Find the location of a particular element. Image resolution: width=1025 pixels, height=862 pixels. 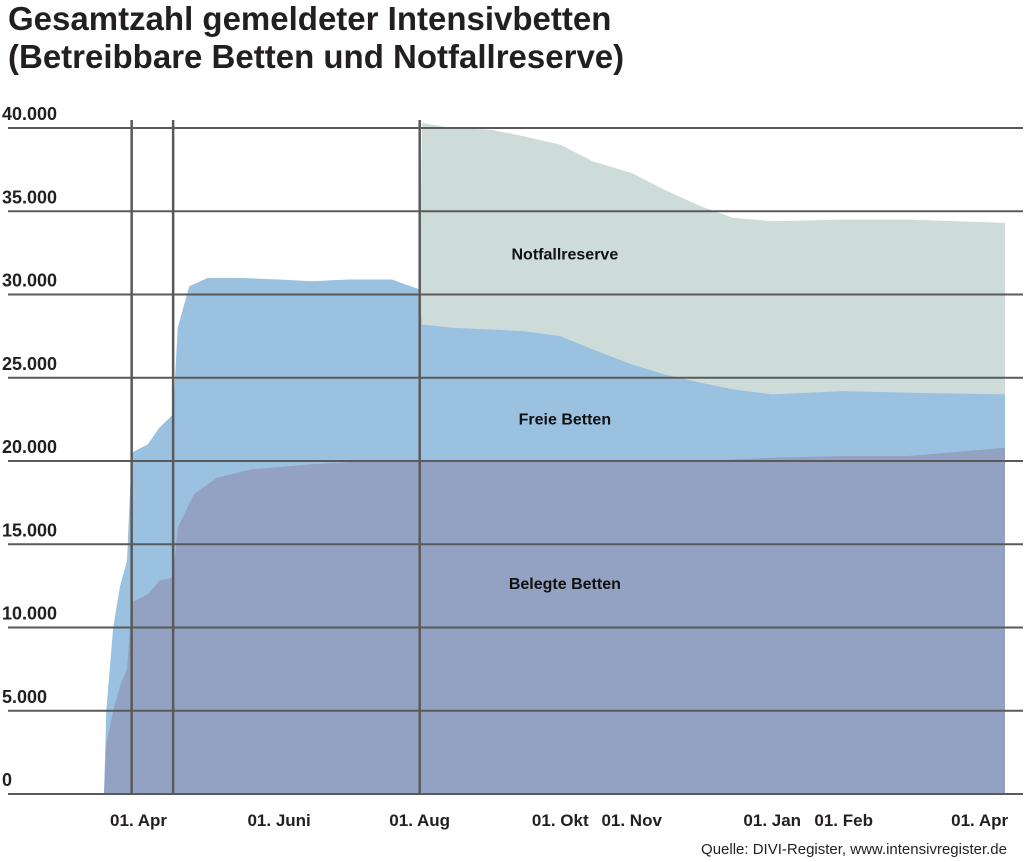

title-line-2: (Betreibbare Betten und Notfallreserve) is located at coordinates (316, 56).